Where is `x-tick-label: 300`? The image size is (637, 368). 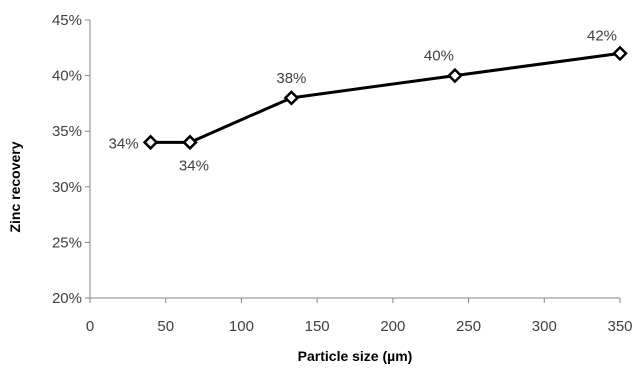
x-tick-label: 300 is located at coordinates (544, 326).